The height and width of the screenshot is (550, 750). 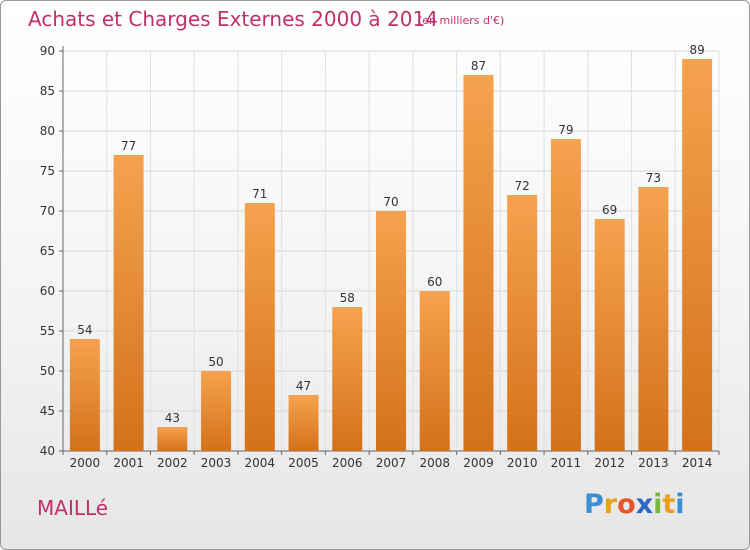 I want to click on bar-2013, so click(x=653, y=319).